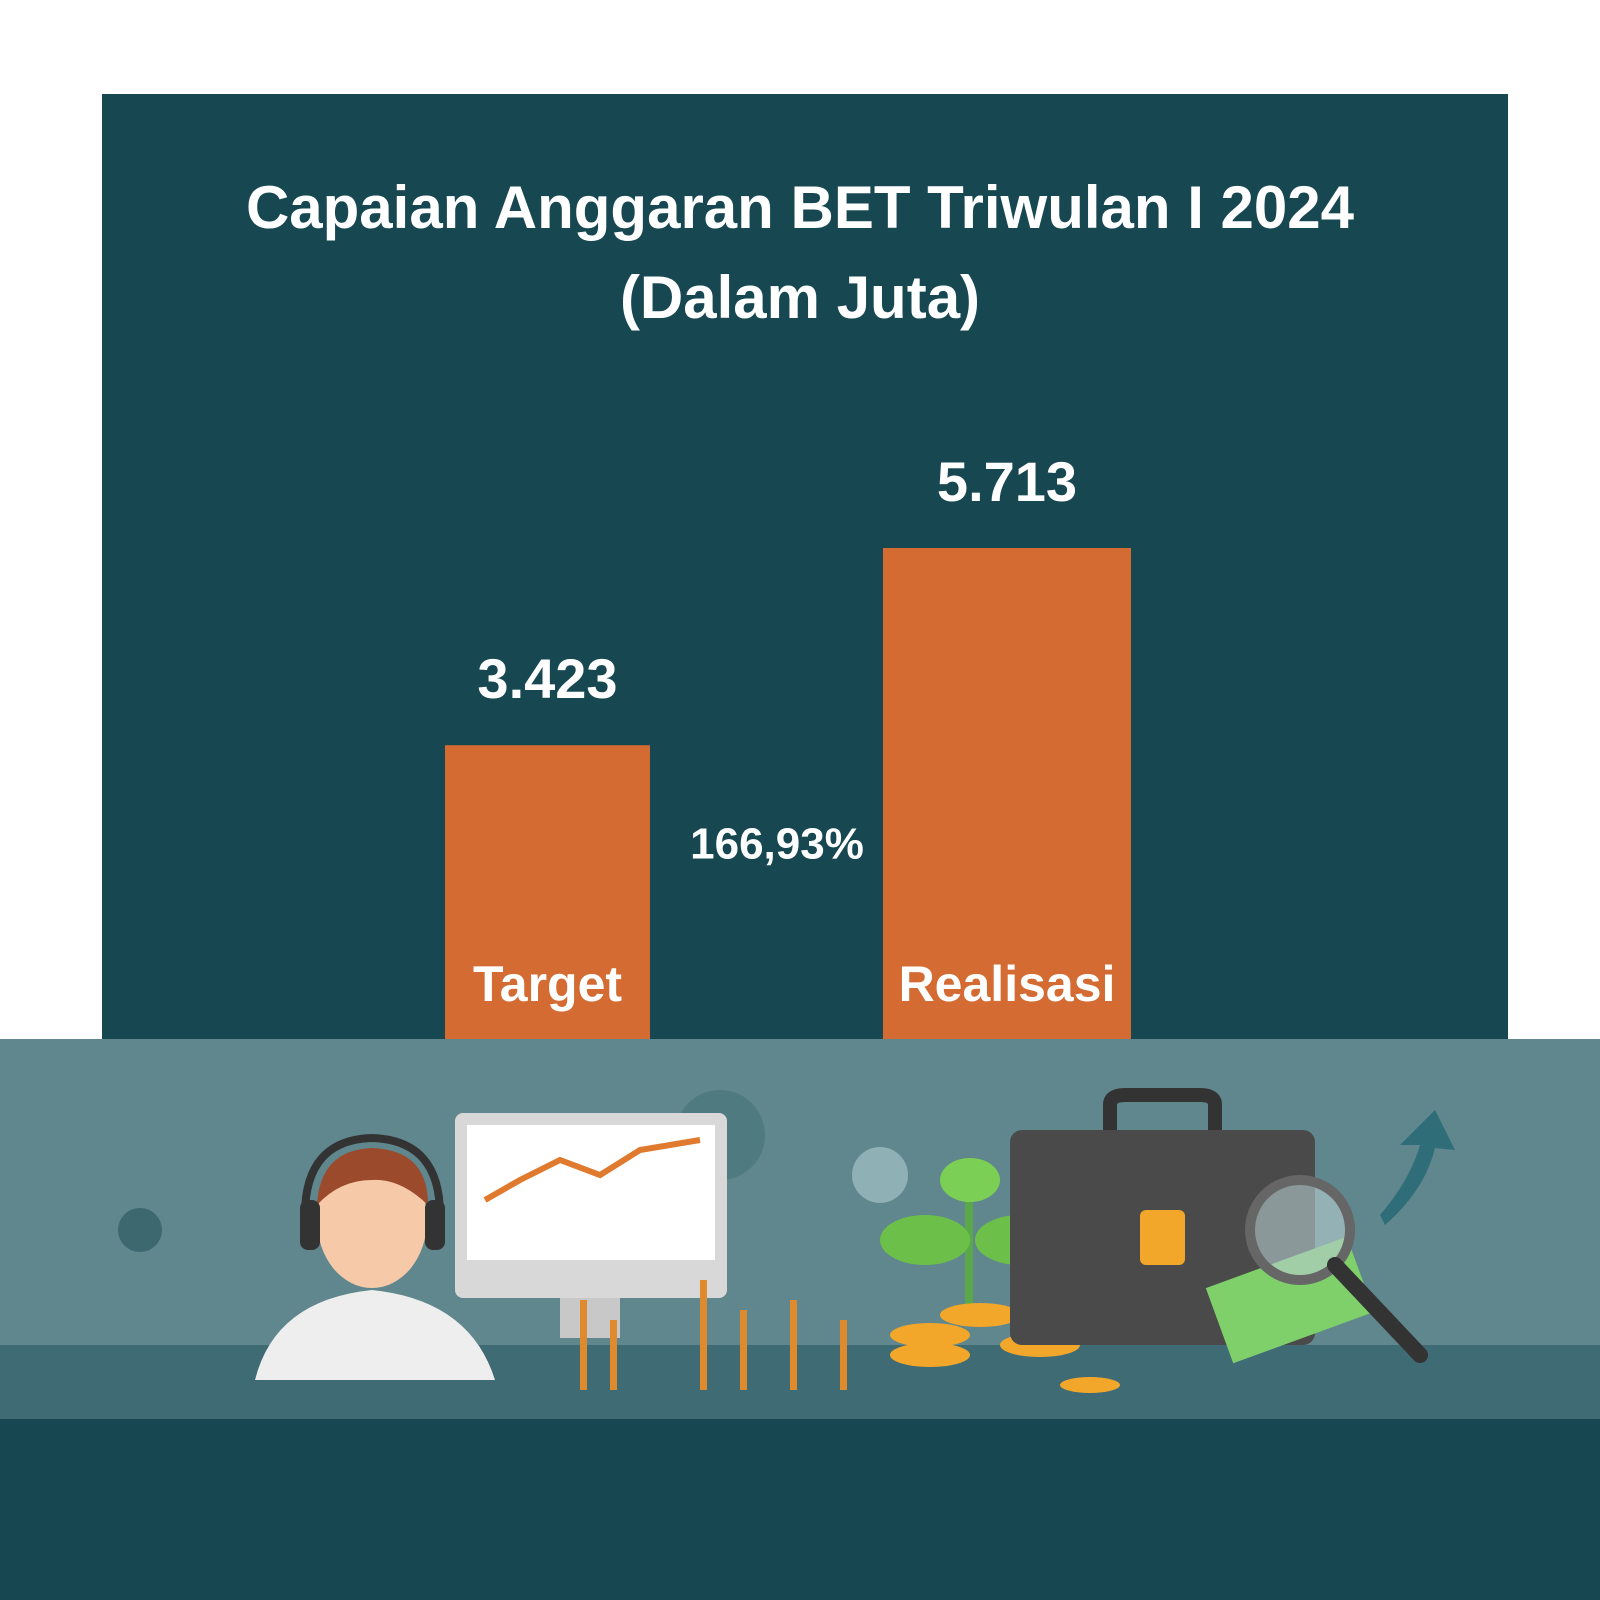 This screenshot has height=1600, width=1600. Describe the element at coordinates (372, 1220) in the screenshot. I see `person-head` at that location.